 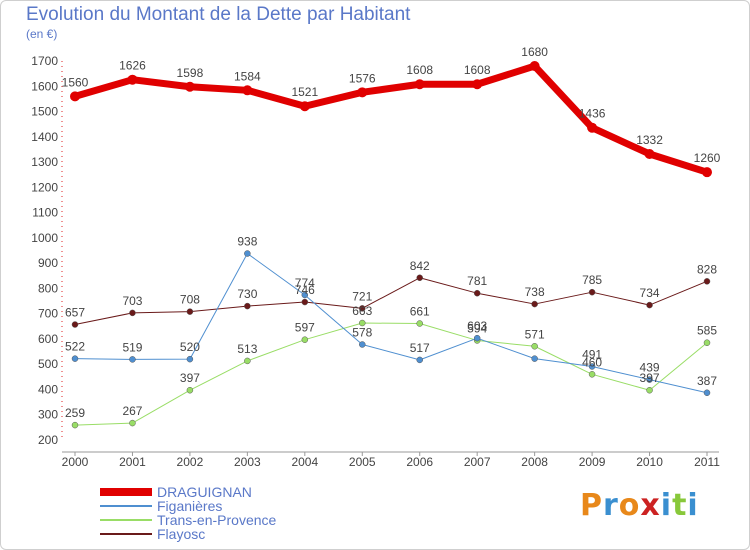 I want to click on data-label: 578, so click(x=362, y=332).